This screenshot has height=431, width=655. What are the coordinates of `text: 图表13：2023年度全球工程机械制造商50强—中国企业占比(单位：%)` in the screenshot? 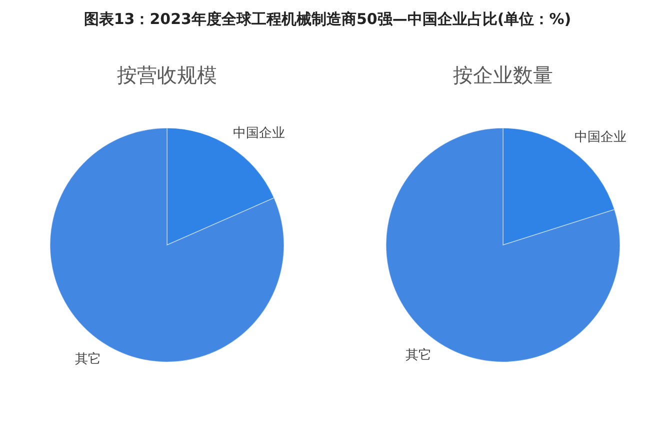 It's located at (328, 19).